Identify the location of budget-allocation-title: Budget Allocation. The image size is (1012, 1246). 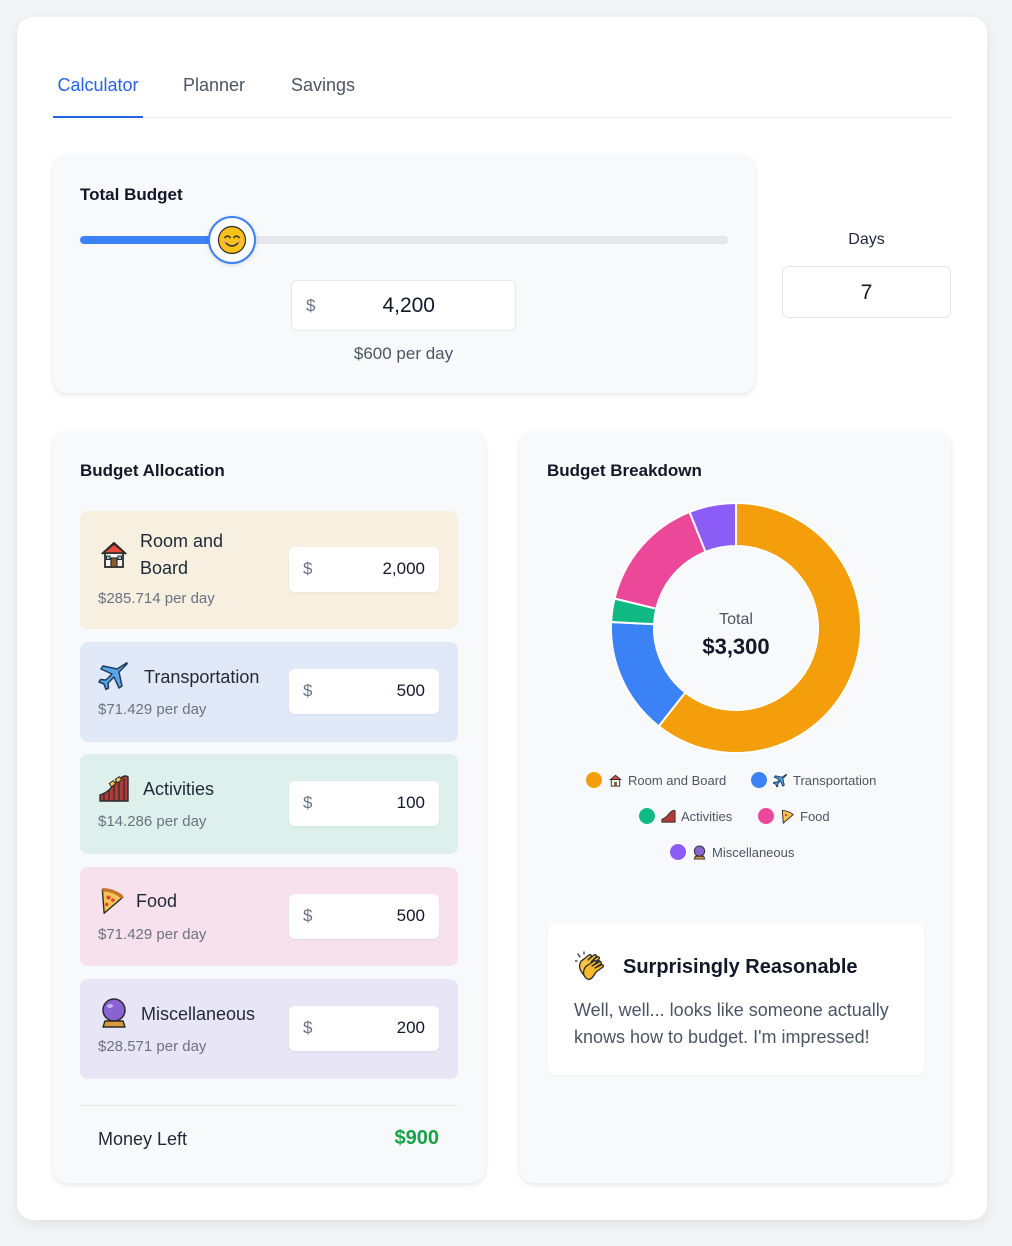
(152, 470).